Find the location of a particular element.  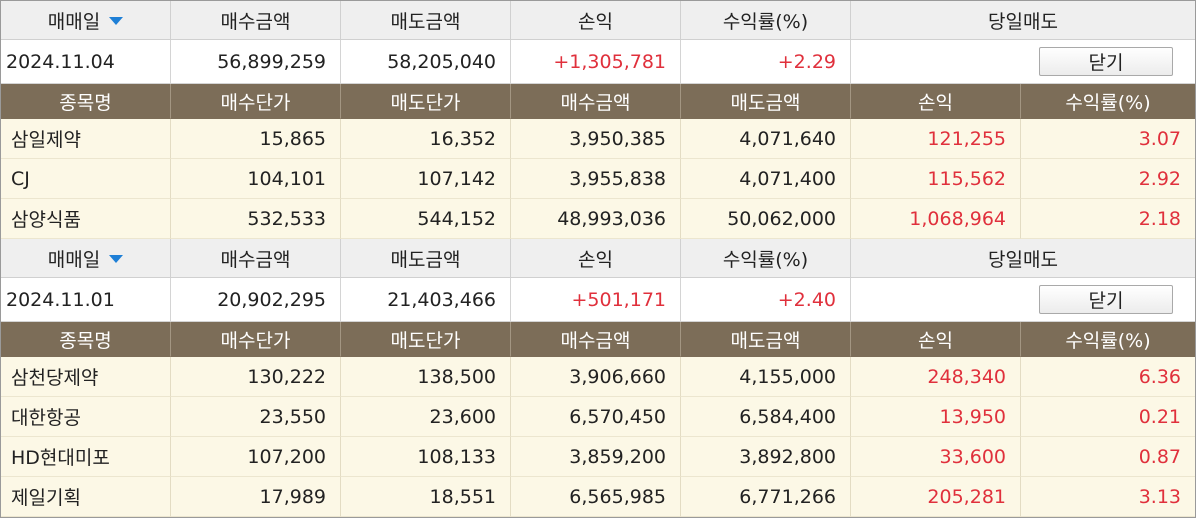

header-sell-amount: 매도금액 is located at coordinates (426, 20).